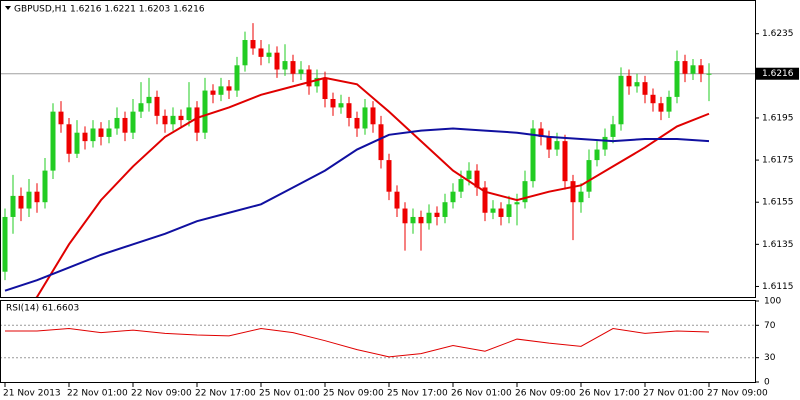 The image size is (800, 400). Describe the element at coordinates (353, 394) in the screenshot. I see `x-tick-label: 25 Nov 09:00` at that location.